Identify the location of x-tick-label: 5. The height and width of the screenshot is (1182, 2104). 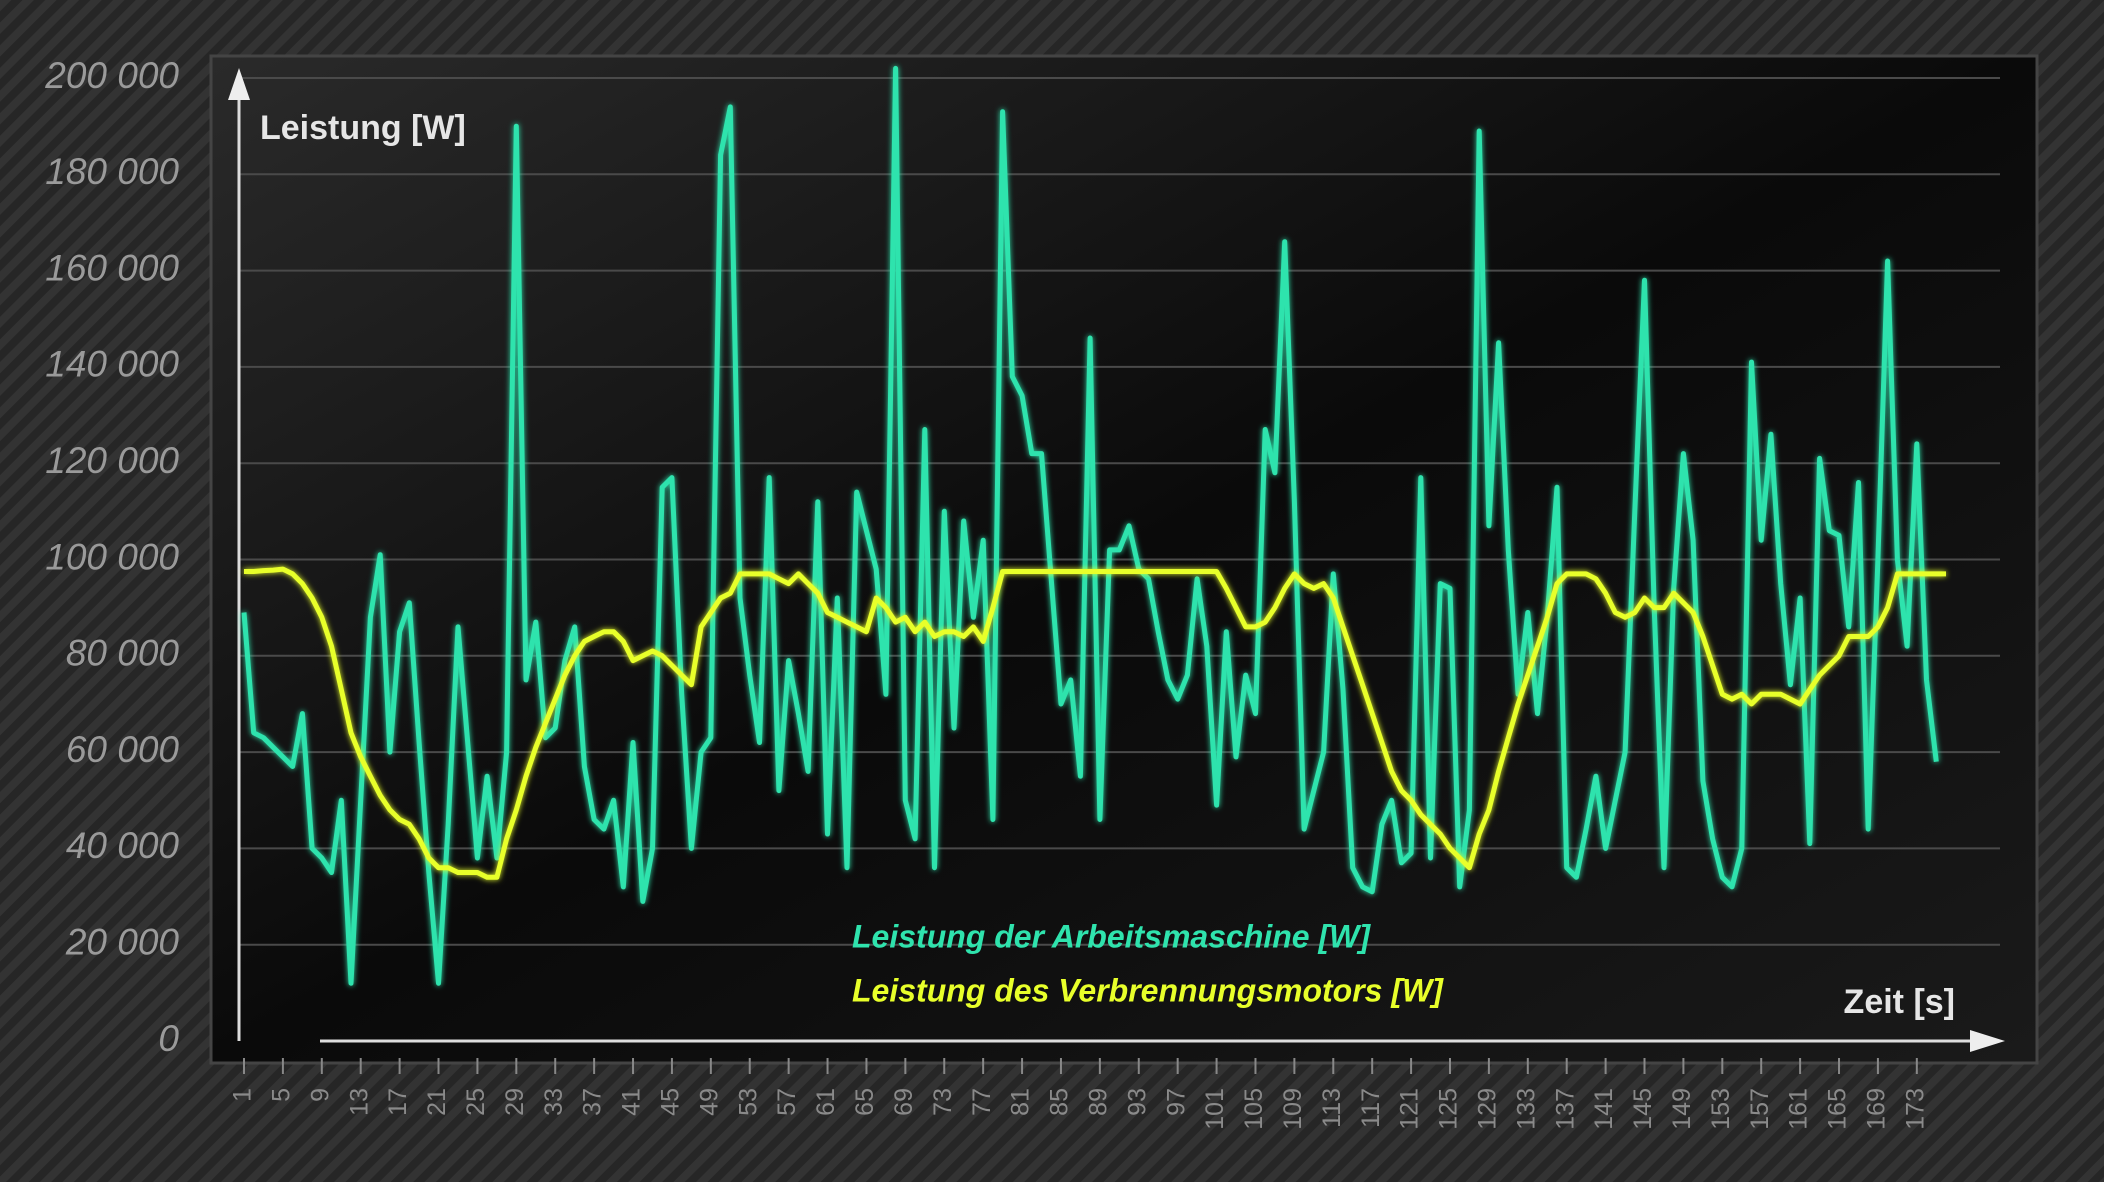
(282, 1095).